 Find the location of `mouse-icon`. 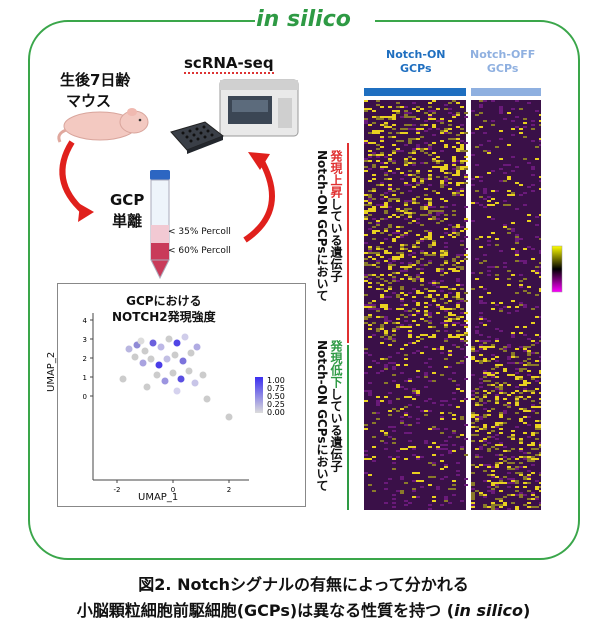

mouse-icon is located at coordinates (103, 125).